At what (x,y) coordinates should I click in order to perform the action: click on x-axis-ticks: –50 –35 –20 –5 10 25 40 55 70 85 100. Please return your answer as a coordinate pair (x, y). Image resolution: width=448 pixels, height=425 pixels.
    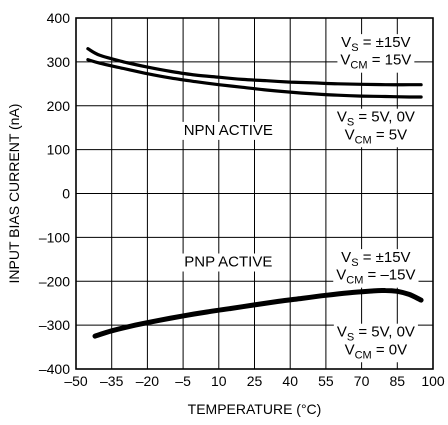
    Looking at the image, I should click on (254, 381).